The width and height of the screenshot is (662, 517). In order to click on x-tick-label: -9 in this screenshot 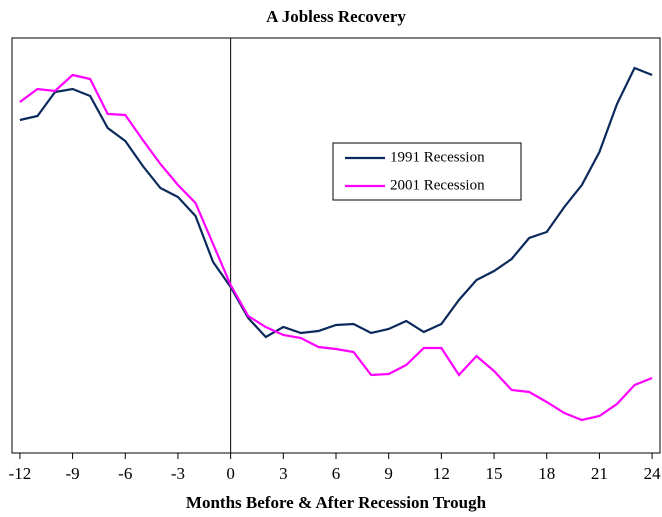, I will do `click(72, 473)`.